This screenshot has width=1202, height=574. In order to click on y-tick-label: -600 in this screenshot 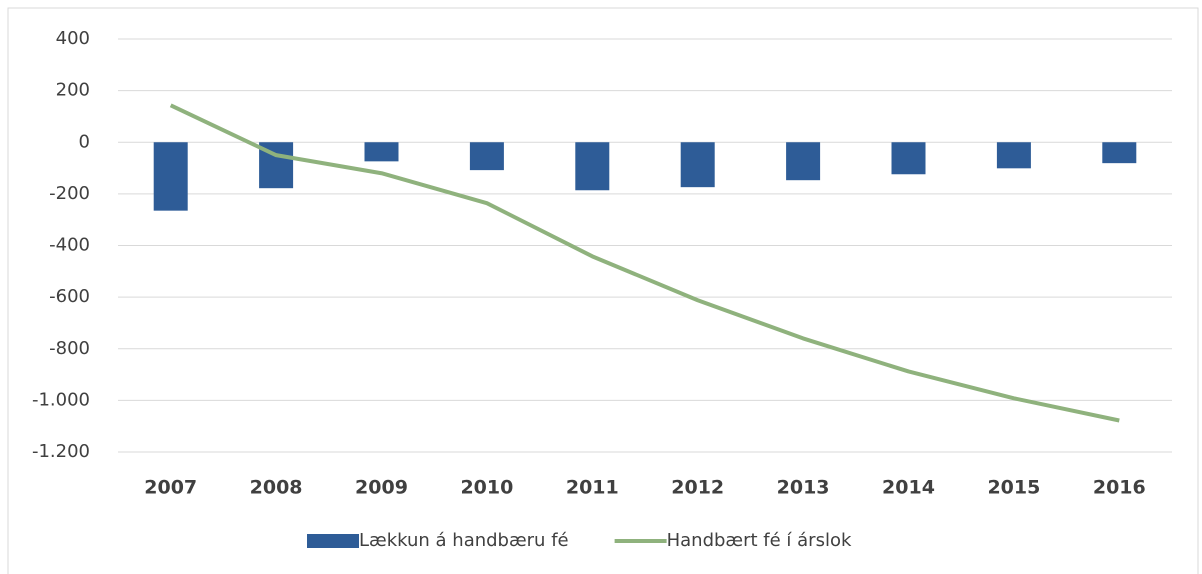, I will do `click(69, 296)`.